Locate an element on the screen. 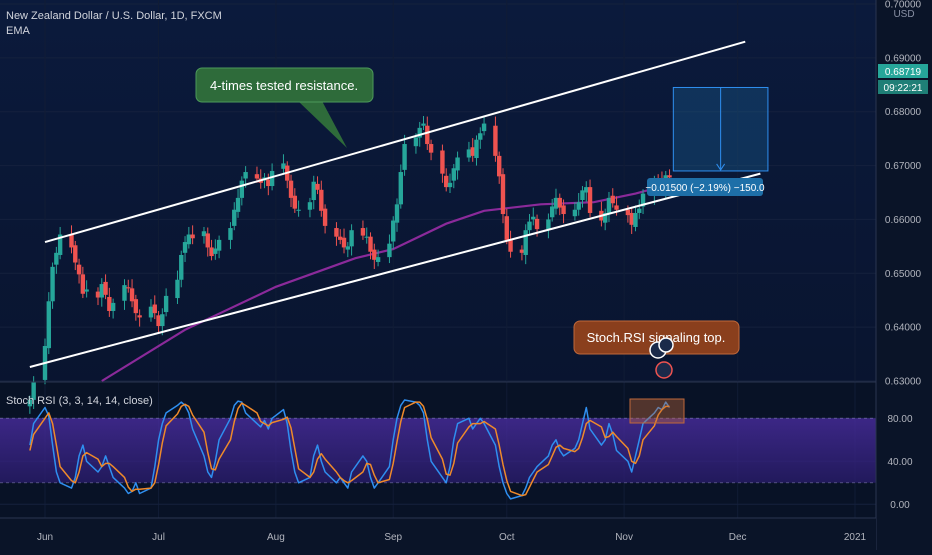 This screenshot has height=555, width=932. event-flag-icon is located at coordinates (664, 370).